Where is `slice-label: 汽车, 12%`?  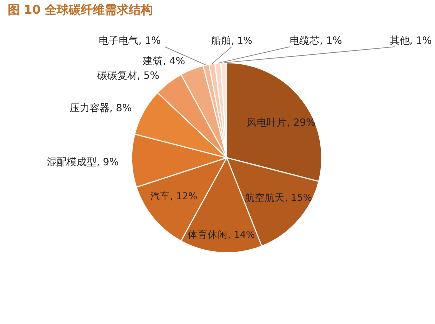
slice-label: 汽车, 12% is located at coordinates (174, 196).